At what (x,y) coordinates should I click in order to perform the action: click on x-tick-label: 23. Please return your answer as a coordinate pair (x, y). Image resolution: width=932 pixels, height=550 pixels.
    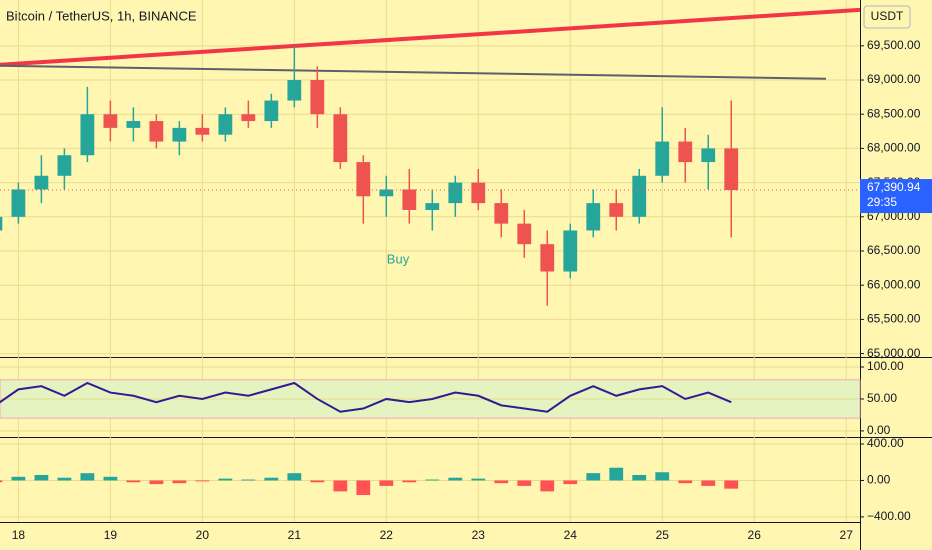
    Looking at the image, I should click on (479, 535).